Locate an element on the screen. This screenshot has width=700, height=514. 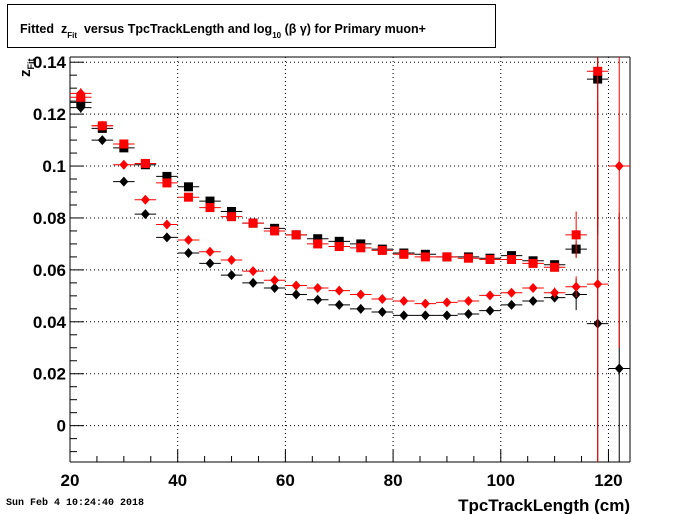
y-tick-label: 0.14 is located at coordinates (50, 62).